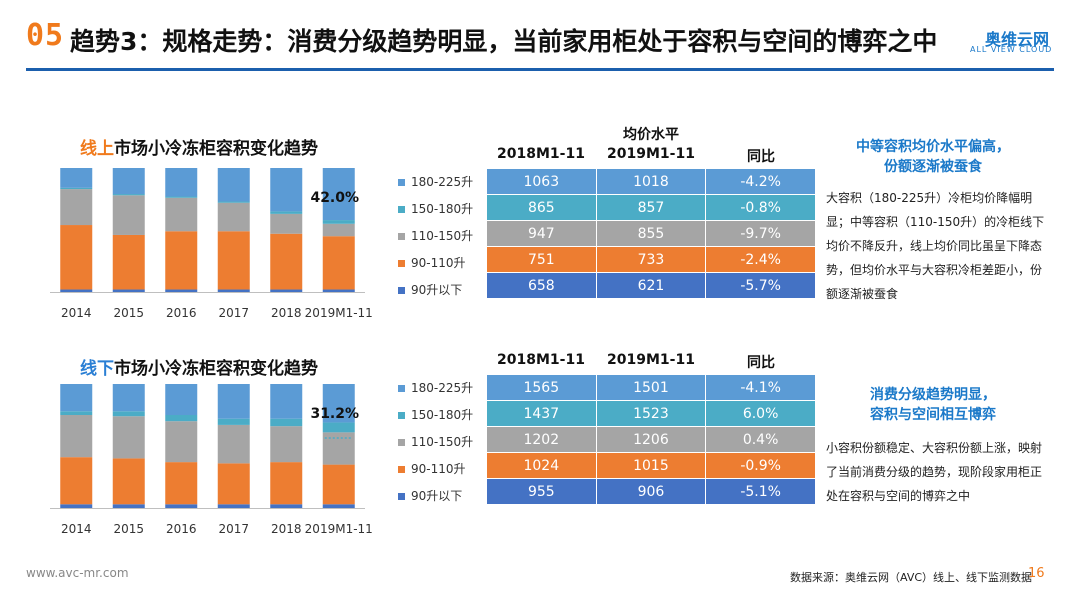  Describe the element at coordinates (339, 313) in the screenshot. I see `online-tick-label: 2019M1-11` at that location.